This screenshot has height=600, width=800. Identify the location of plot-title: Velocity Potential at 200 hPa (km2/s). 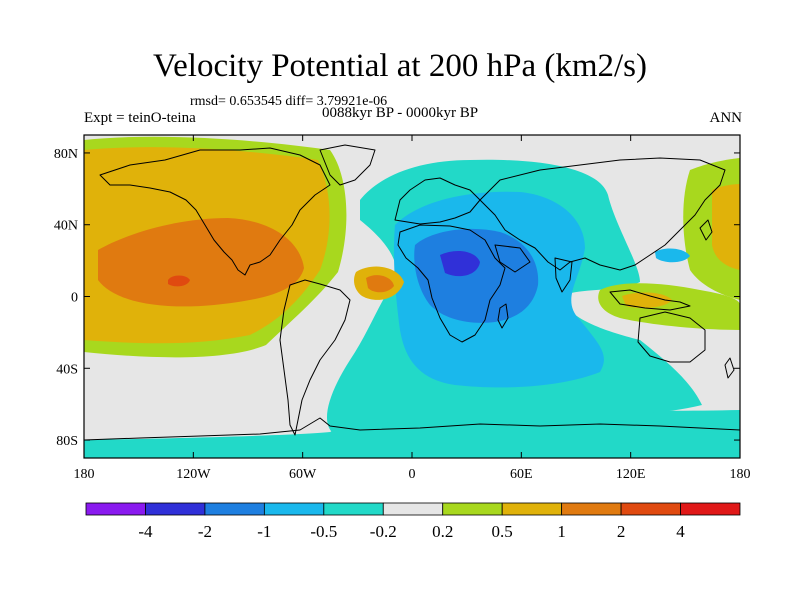
(400, 66).